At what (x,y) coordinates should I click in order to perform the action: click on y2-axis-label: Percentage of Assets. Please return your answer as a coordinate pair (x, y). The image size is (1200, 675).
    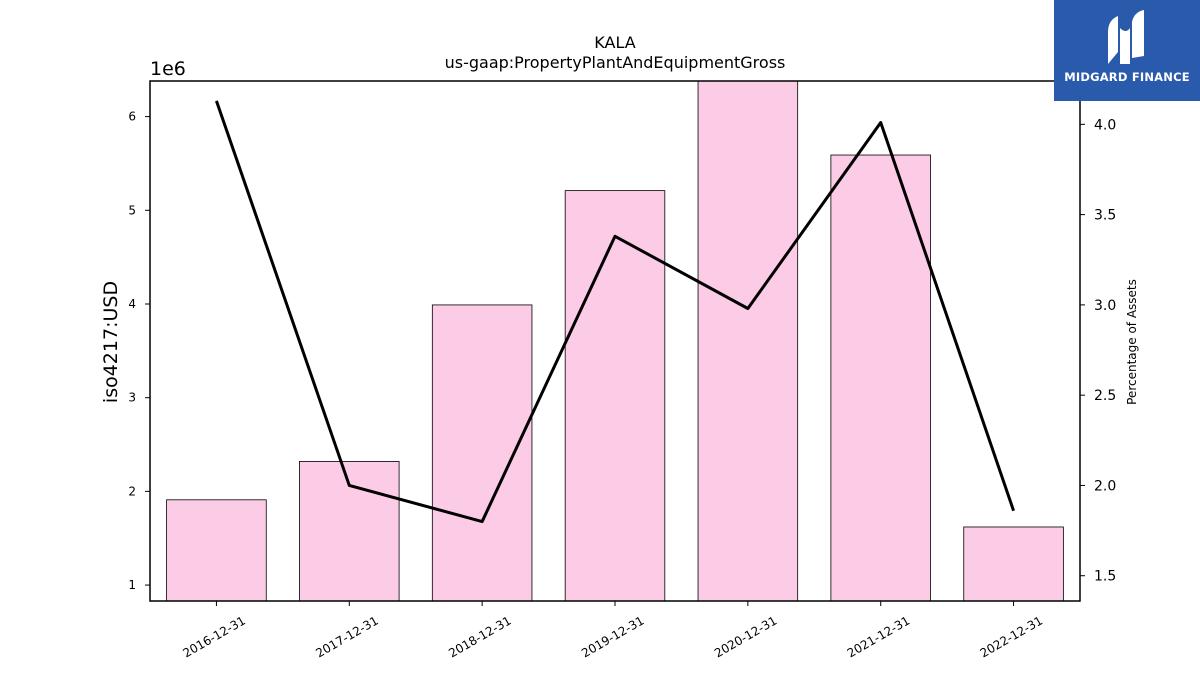
    Looking at the image, I should click on (1132, 342).